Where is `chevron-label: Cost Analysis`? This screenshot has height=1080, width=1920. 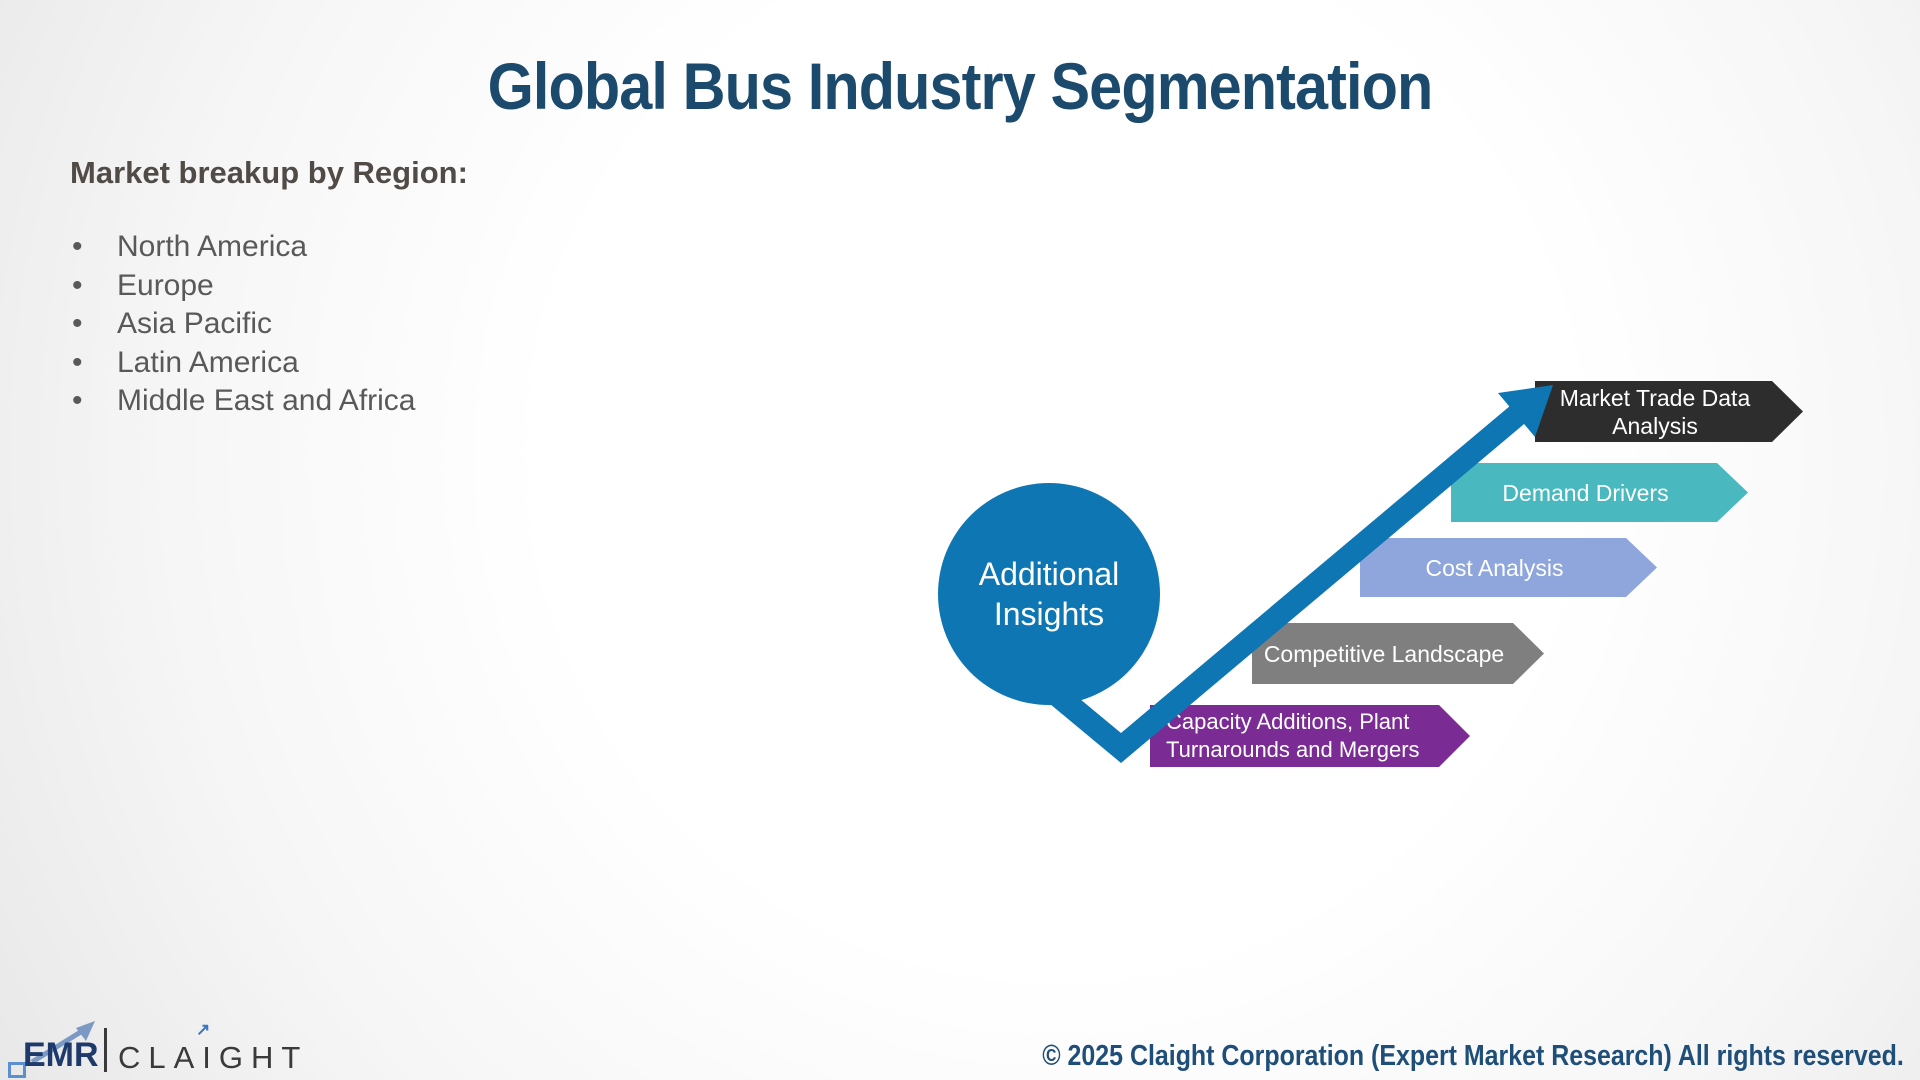 chevron-label: Cost Analysis is located at coordinates (1494, 567).